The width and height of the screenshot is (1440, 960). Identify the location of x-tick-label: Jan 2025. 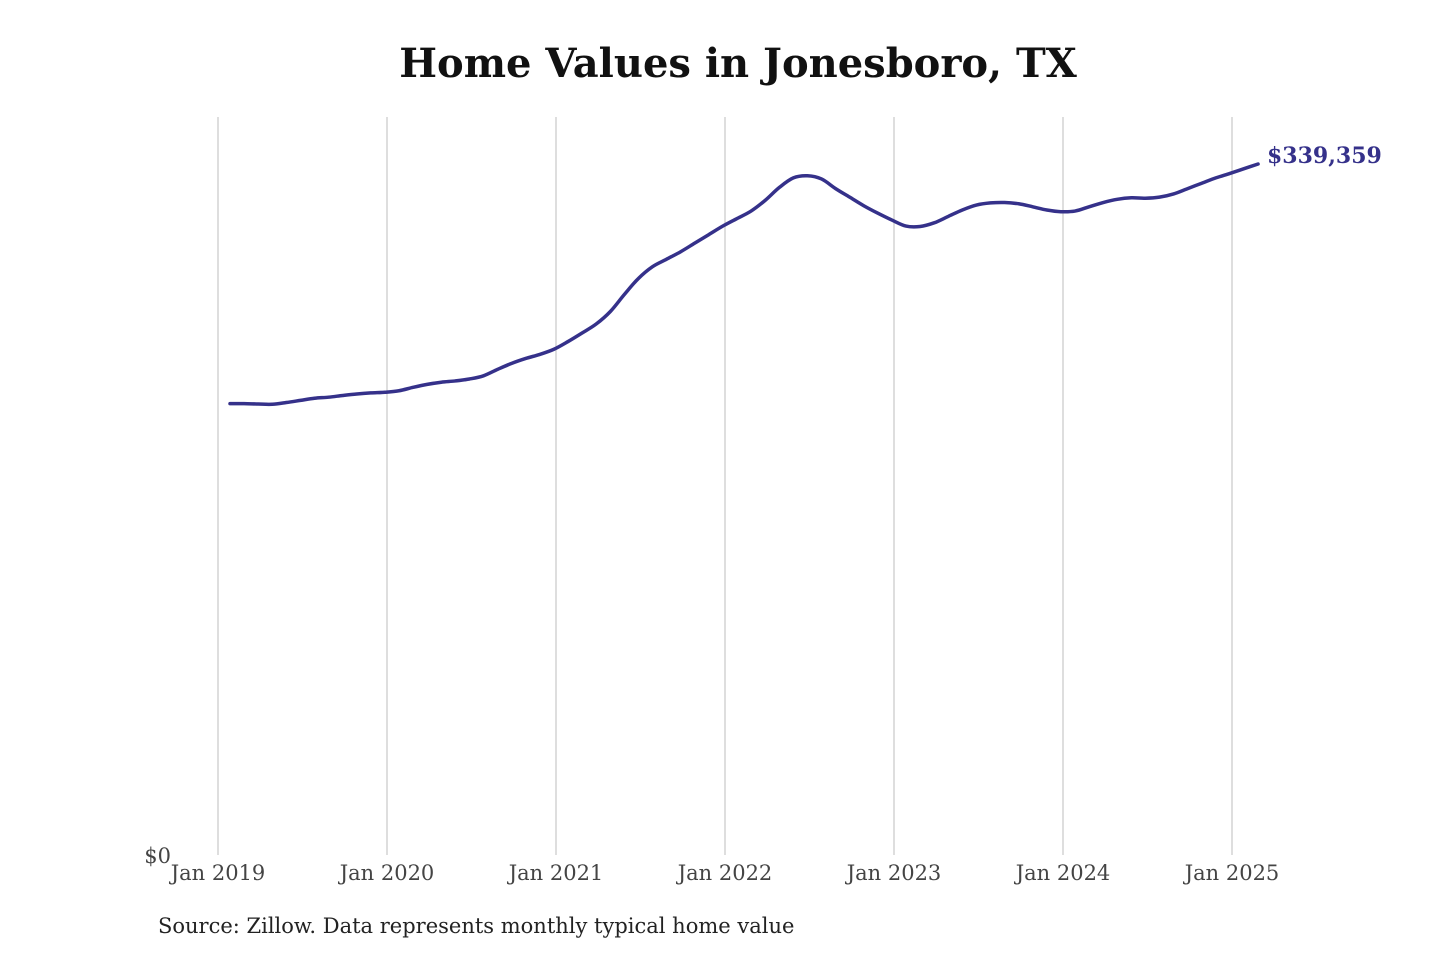
(1231, 873).